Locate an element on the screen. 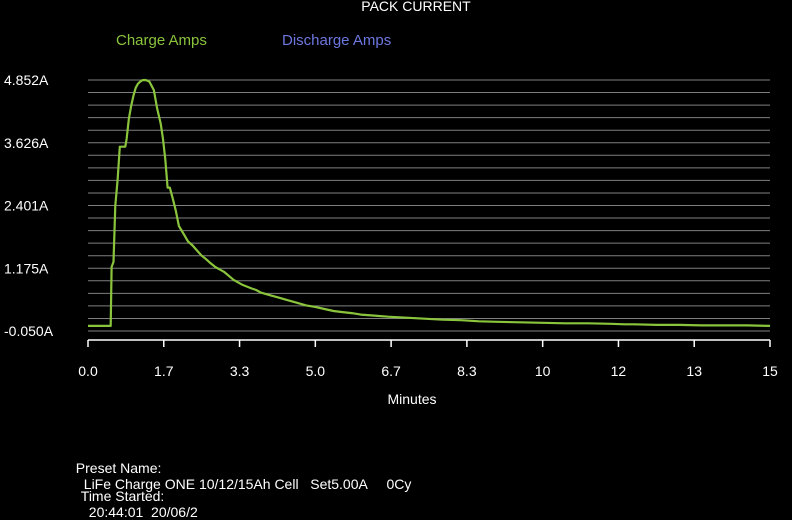 The image size is (792, 520). y-tick-label: -0.050A is located at coordinates (29, 331).